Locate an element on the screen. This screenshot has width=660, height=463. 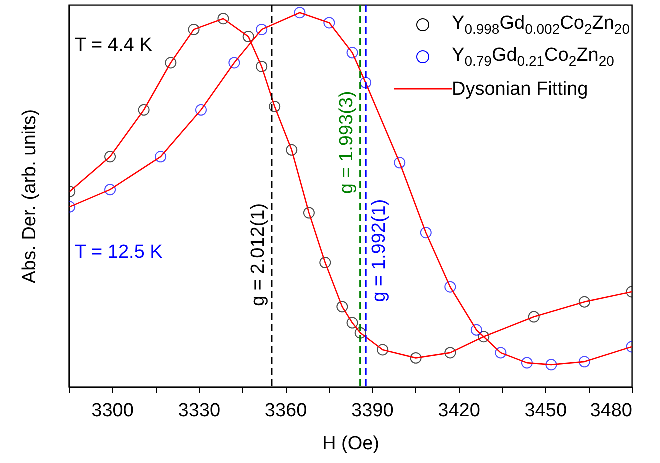
y-axis-title: Abs. Der. (arb. units) is located at coordinates (30, 196).